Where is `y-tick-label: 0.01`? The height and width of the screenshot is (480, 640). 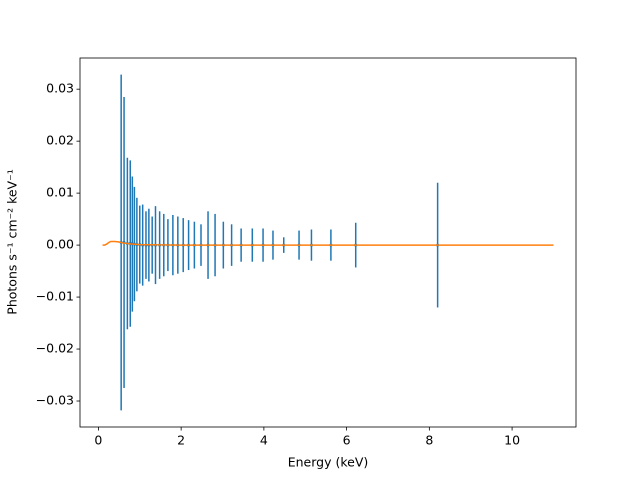
y-tick-label: 0.01 is located at coordinates (60, 192).